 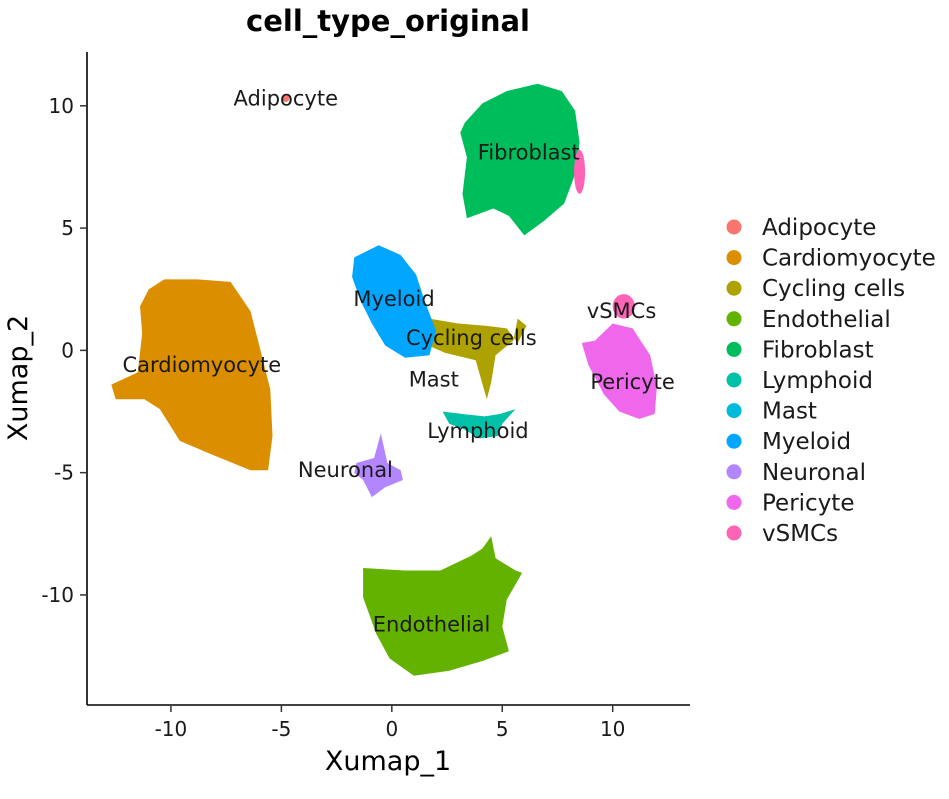 I want to click on y-tick-layer: -10 -5 0 5 10, so click(x=64, y=350).